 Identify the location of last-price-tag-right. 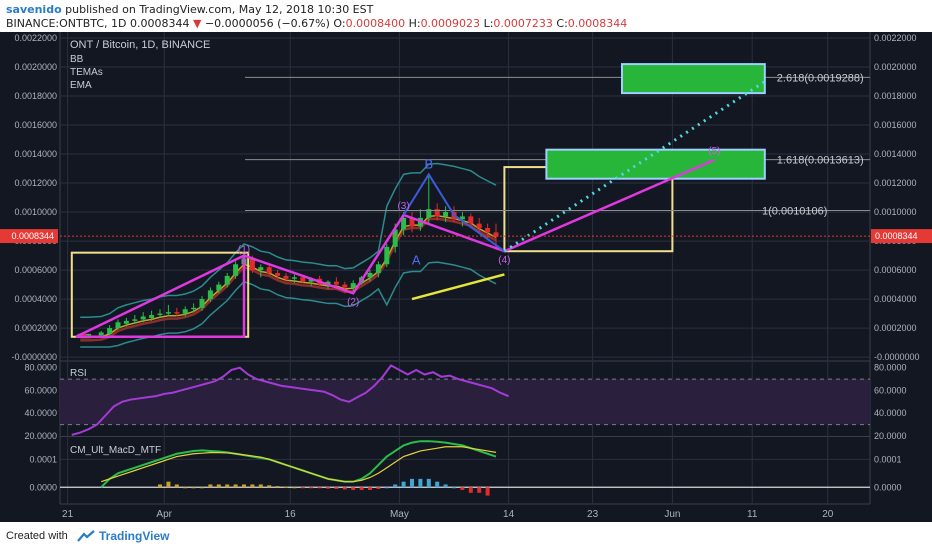
(901, 236).